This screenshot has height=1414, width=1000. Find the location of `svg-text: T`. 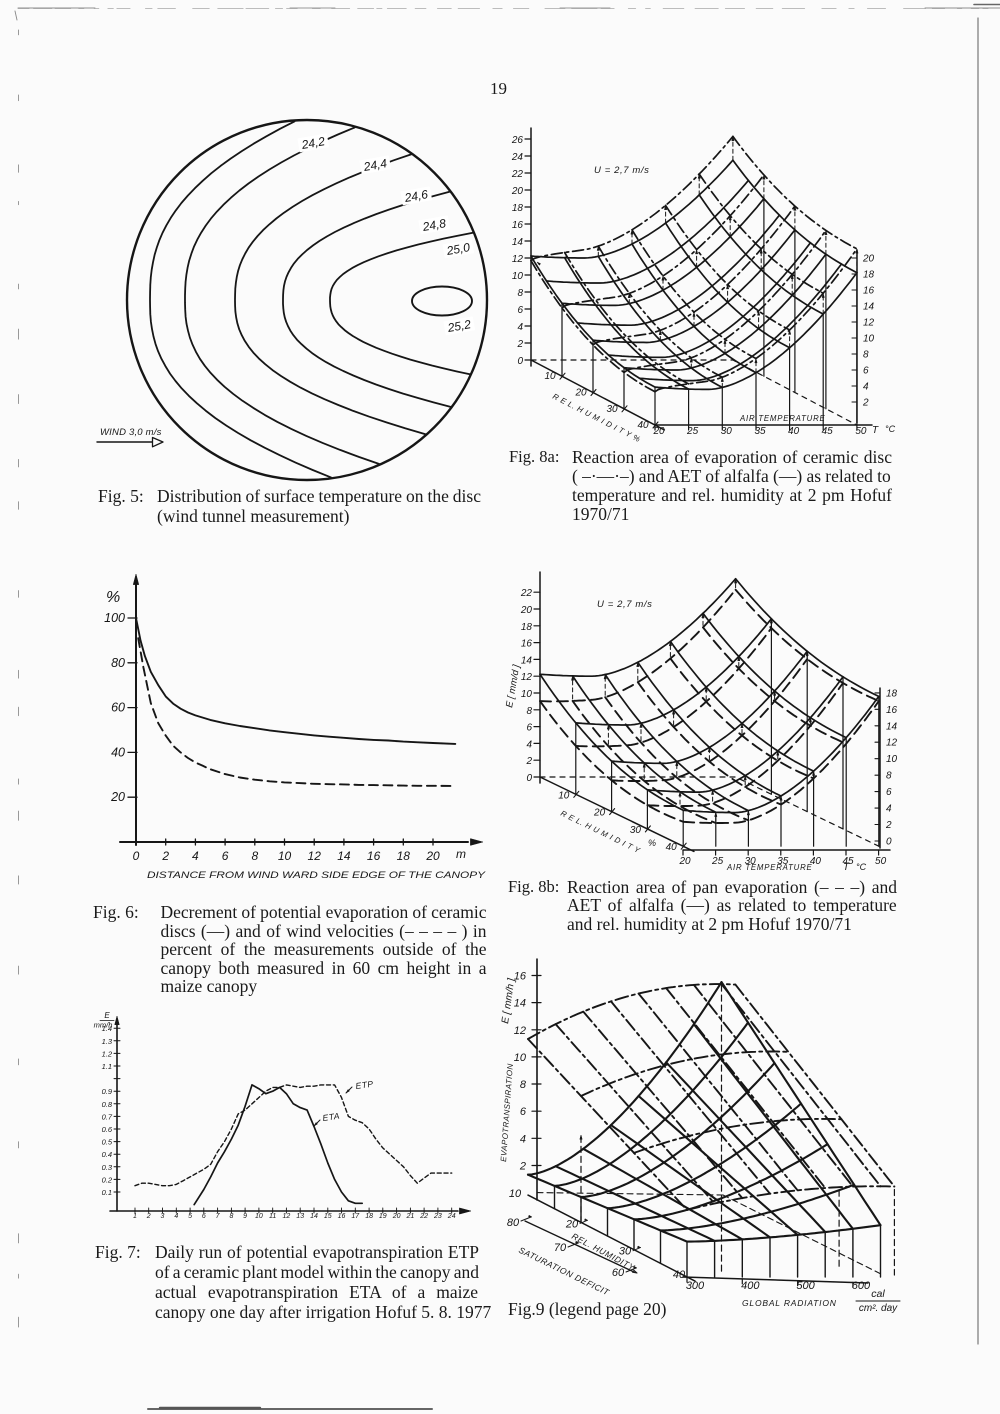

svg-text: T is located at coordinates (875, 430).